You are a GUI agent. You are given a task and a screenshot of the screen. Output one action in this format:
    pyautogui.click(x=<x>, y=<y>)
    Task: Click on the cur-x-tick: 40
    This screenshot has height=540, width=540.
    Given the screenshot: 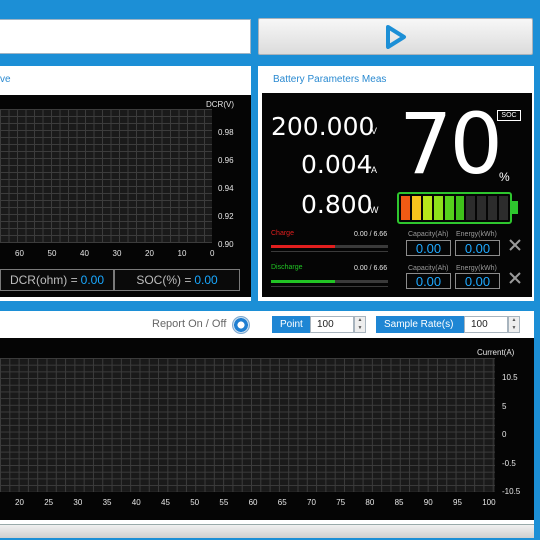 What is the action you would take?
    pyautogui.click(x=136, y=502)
    